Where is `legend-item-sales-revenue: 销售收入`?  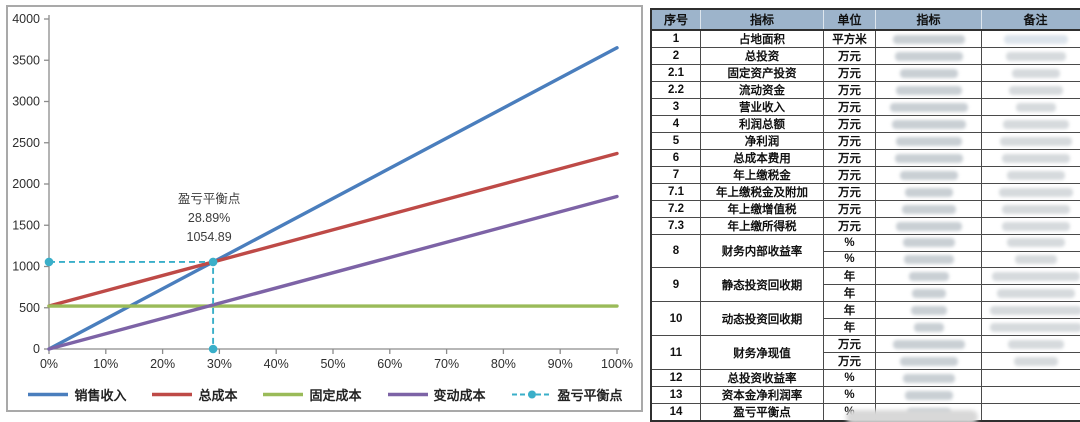 legend-item-sales-revenue: 销售收入 is located at coordinates (76, 394).